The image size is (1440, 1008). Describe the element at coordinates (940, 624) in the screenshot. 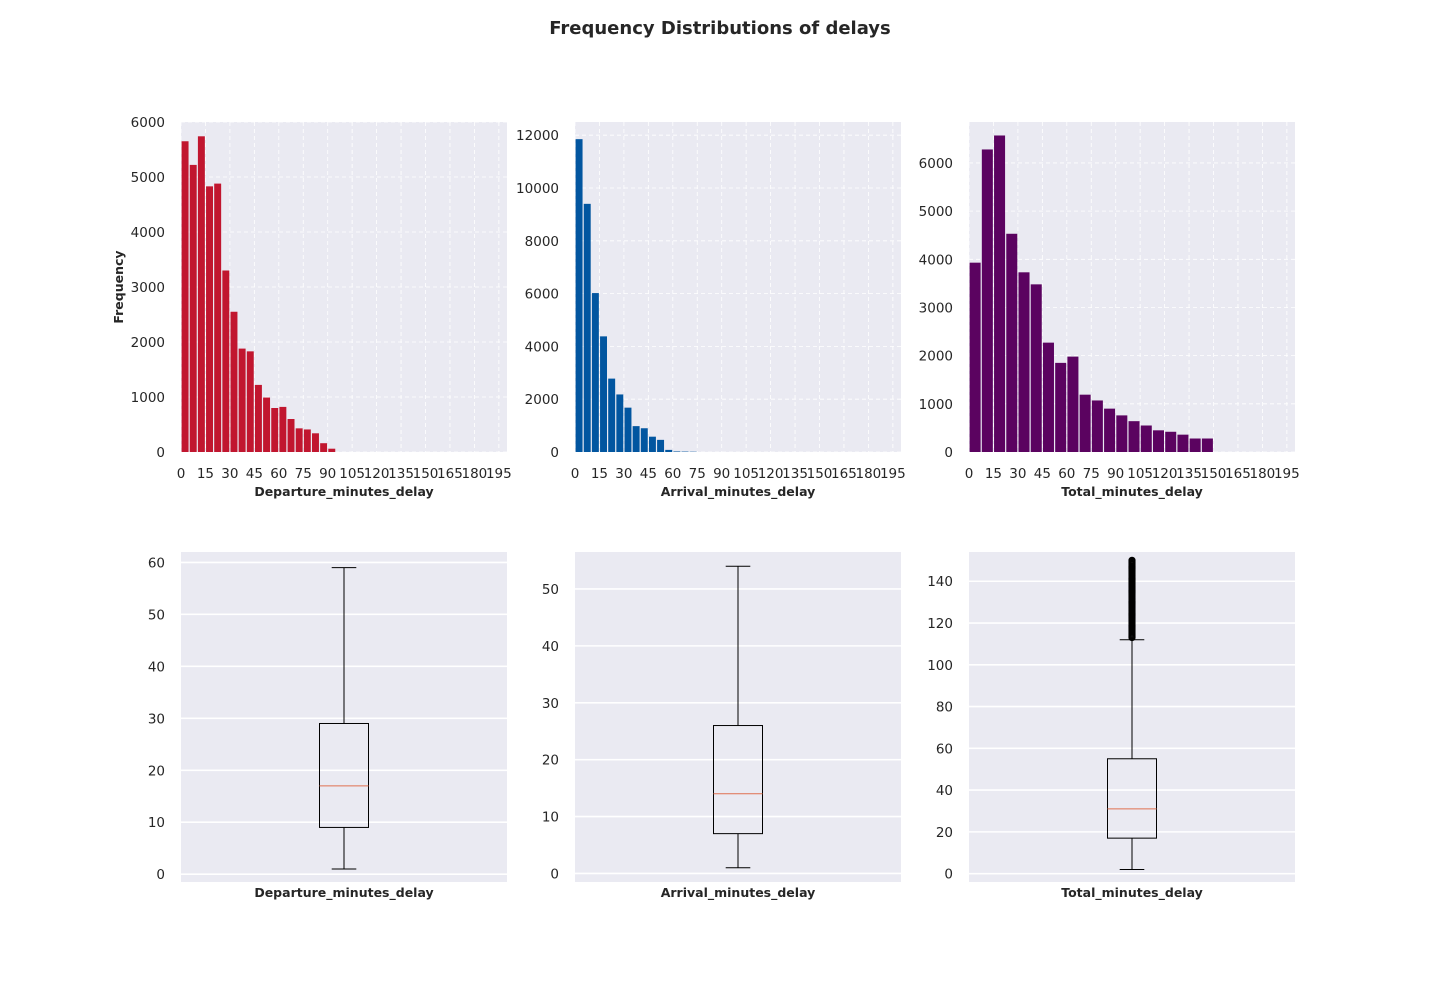

I see `y-tick-label: 120` at that location.